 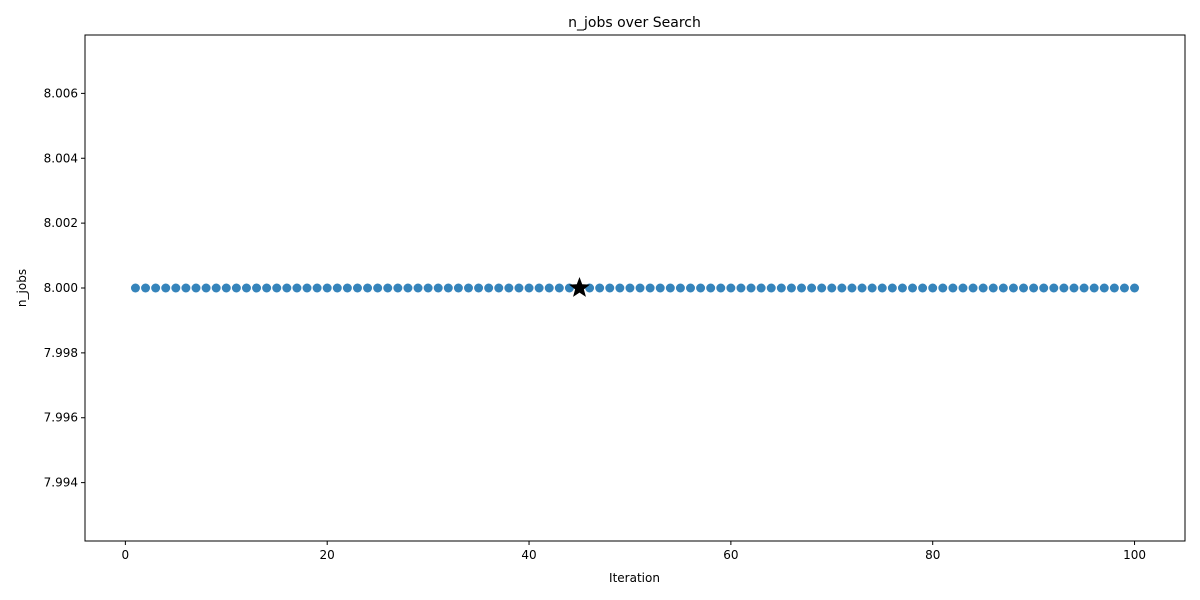 I want to click on x-axis-label: Iteration, so click(x=634, y=578).